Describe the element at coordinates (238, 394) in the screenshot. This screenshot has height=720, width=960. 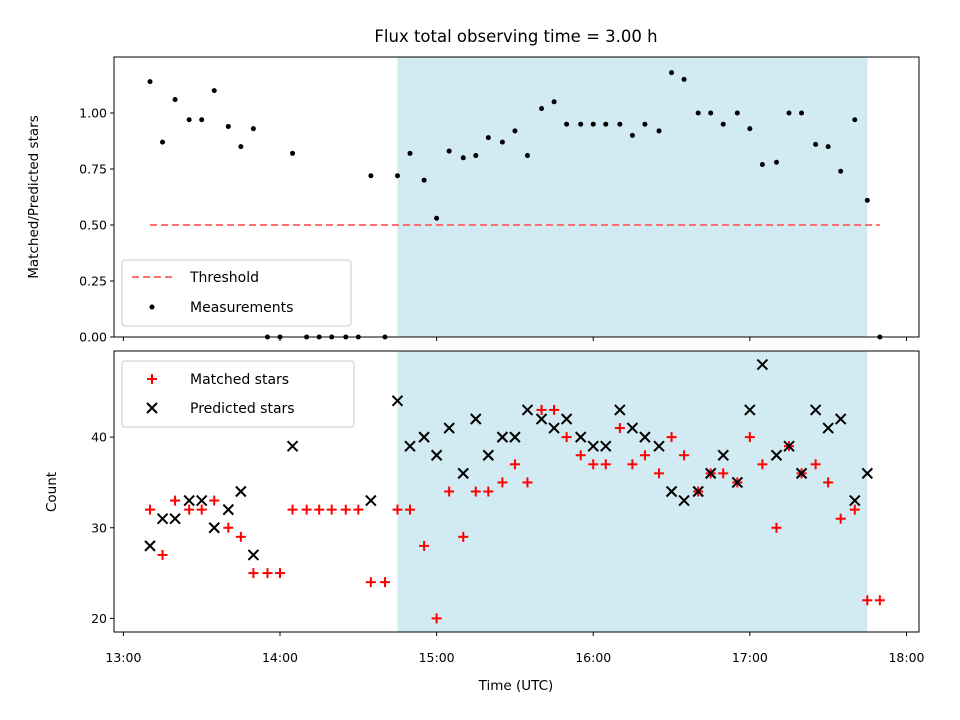
I see `bottom-legend: Matched stars Predicted stars` at that location.